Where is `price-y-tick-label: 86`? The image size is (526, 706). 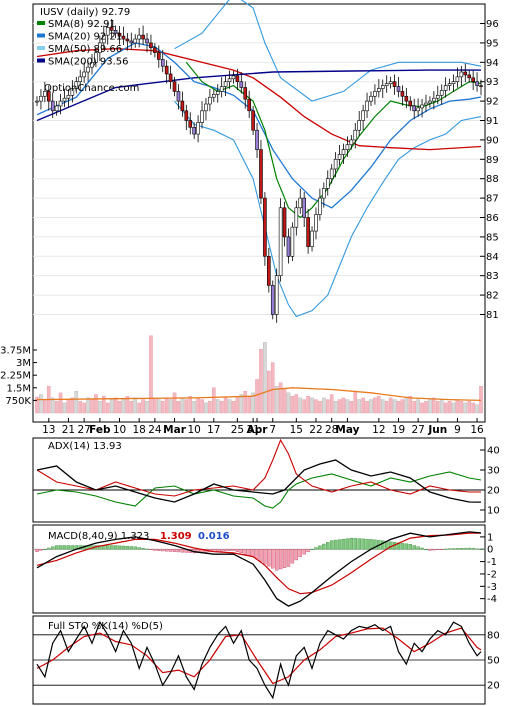
price-y-tick-label: 86 is located at coordinates (492, 218).